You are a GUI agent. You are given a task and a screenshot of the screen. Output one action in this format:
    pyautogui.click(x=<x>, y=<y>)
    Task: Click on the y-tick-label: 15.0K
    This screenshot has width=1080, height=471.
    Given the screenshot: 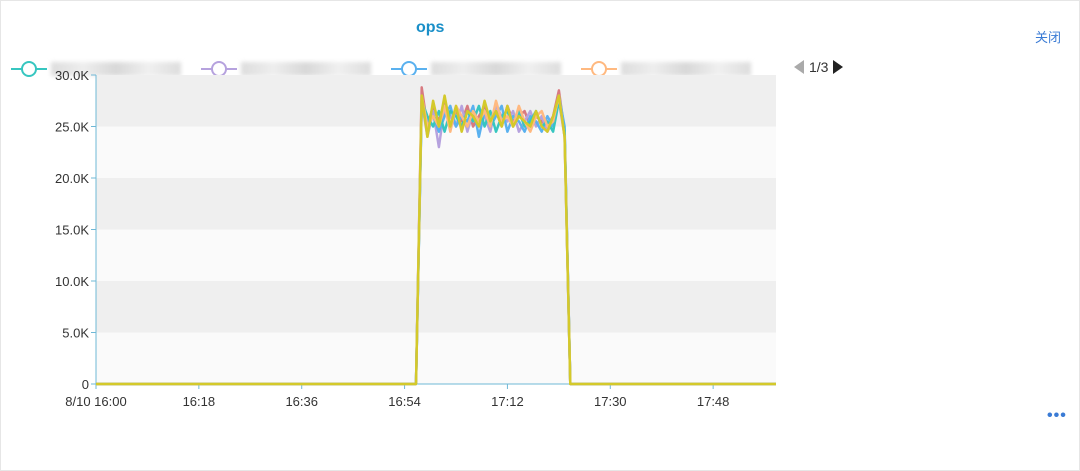 What is the action you would take?
    pyautogui.click(x=72, y=230)
    